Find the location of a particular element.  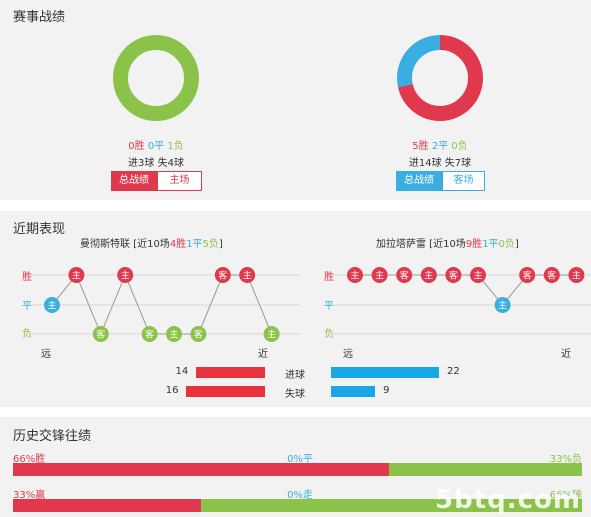

away-recent-wins: 9胜 is located at coordinates (474, 244).